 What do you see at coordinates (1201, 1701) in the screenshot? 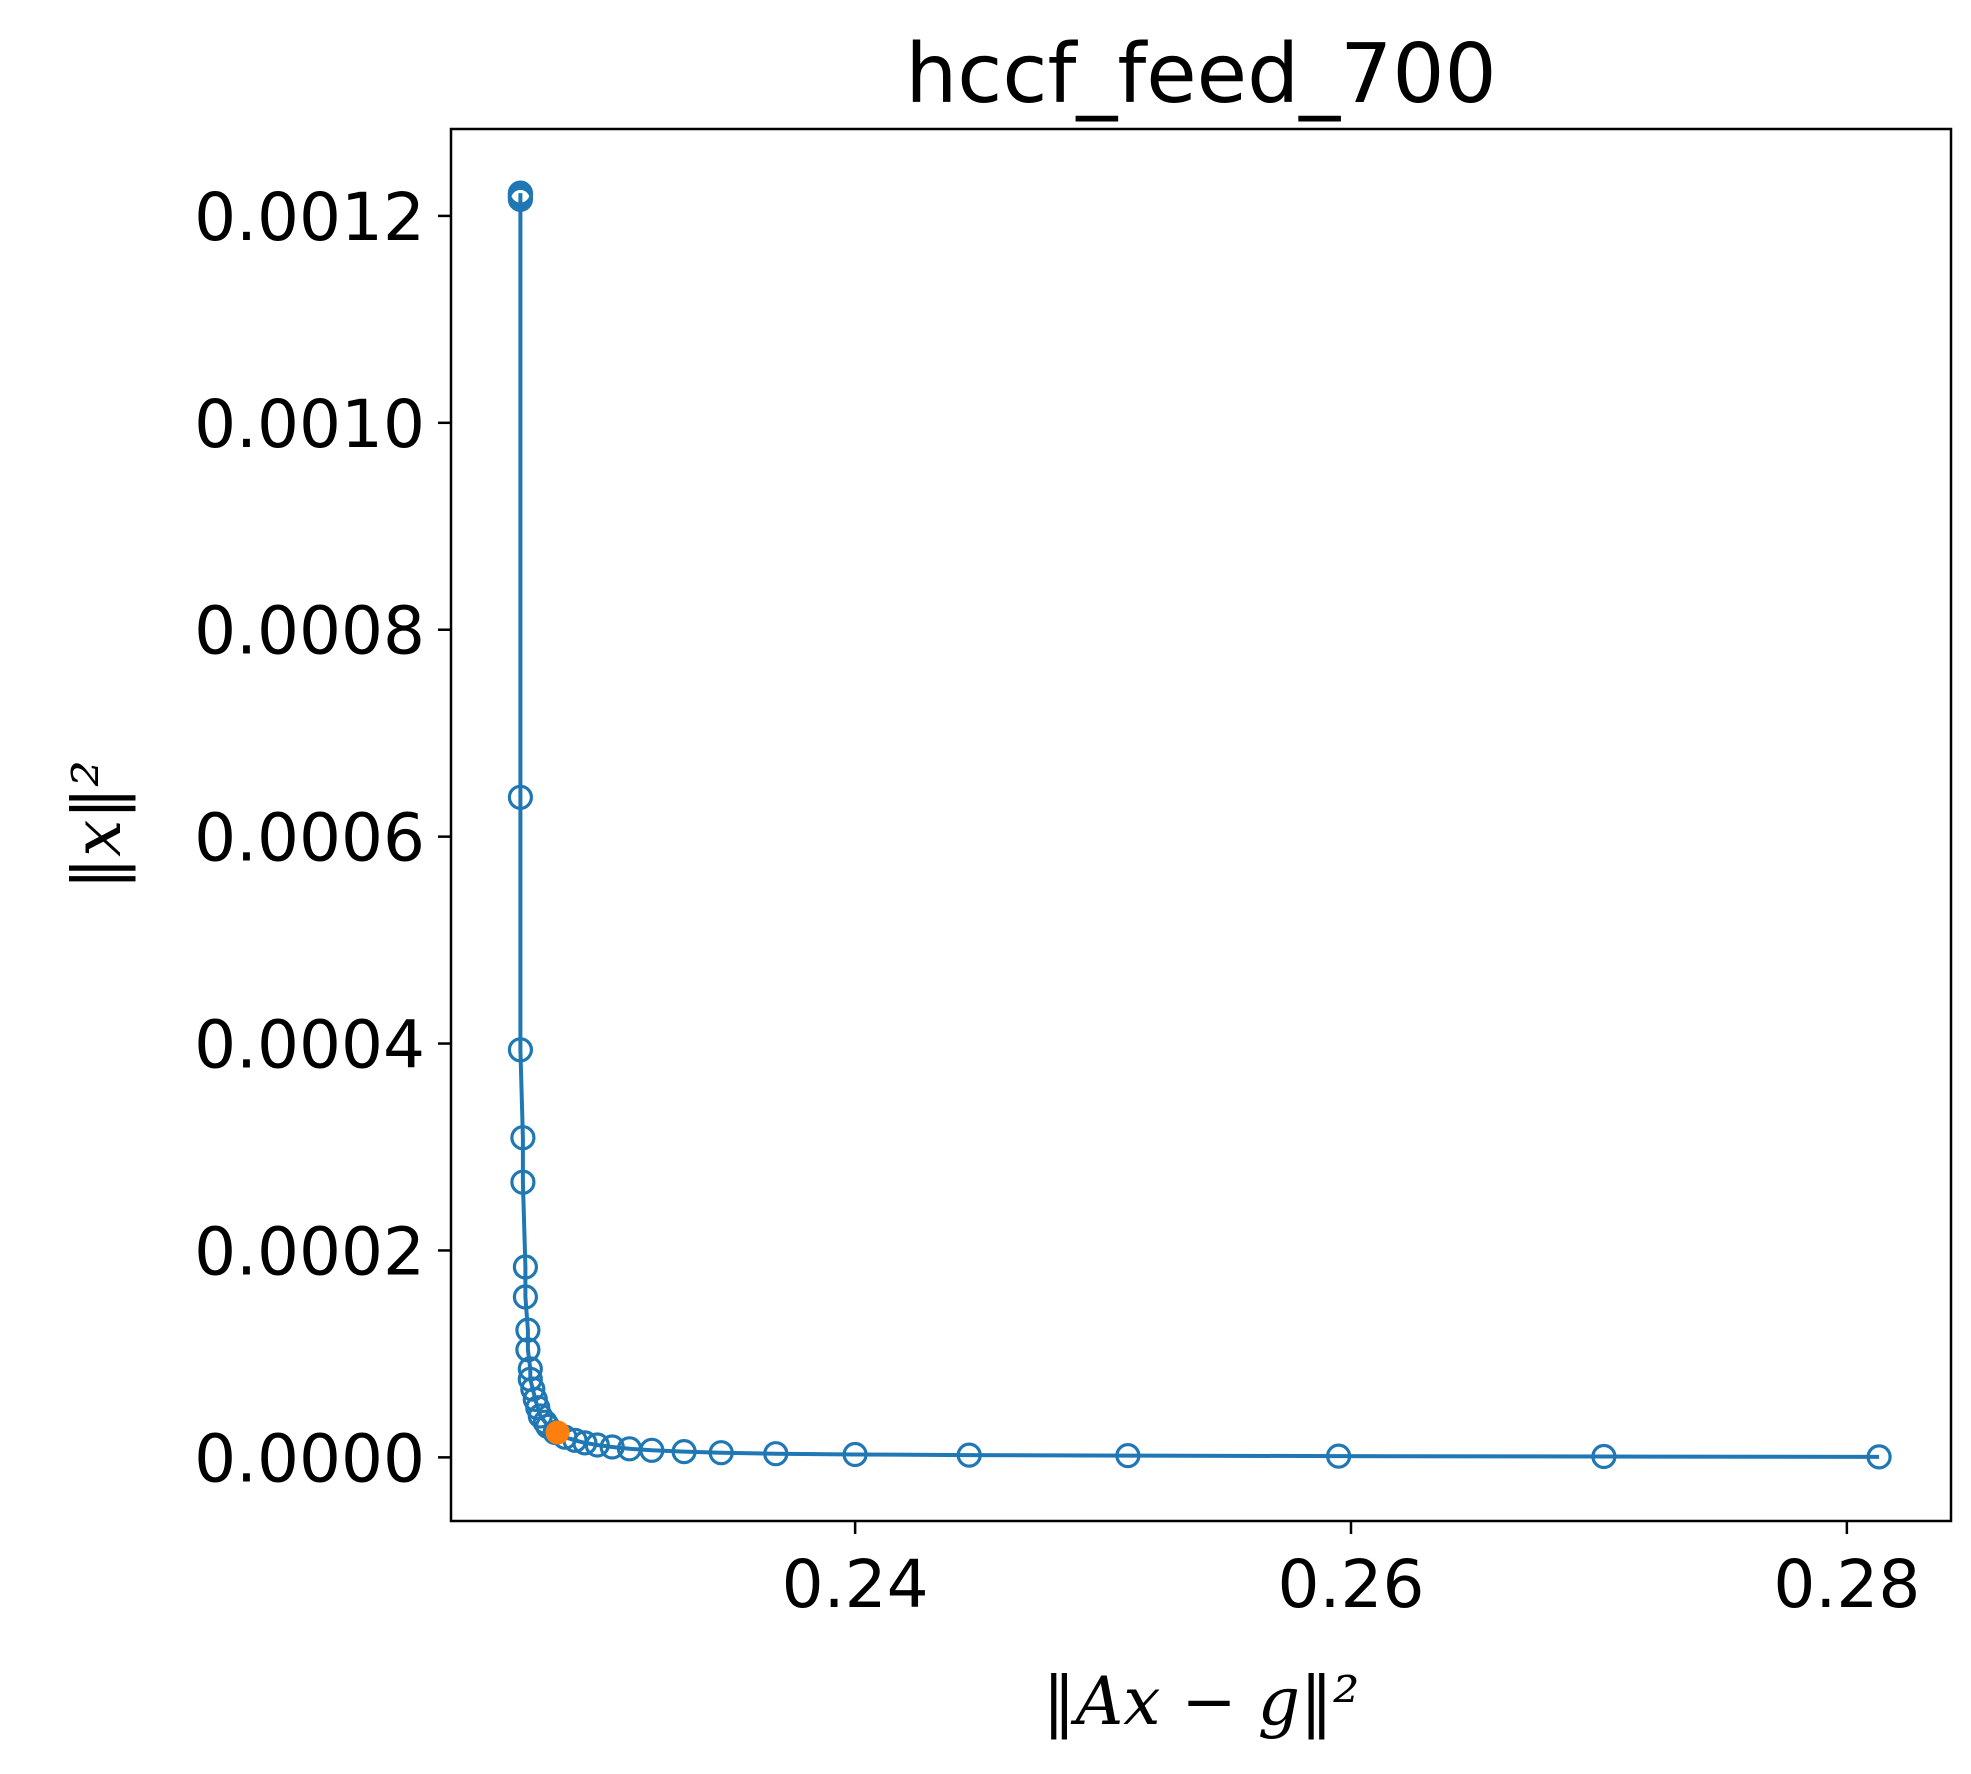
I see `x-axis-label: ‖Ax − g‖²` at bounding box center [1201, 1701].